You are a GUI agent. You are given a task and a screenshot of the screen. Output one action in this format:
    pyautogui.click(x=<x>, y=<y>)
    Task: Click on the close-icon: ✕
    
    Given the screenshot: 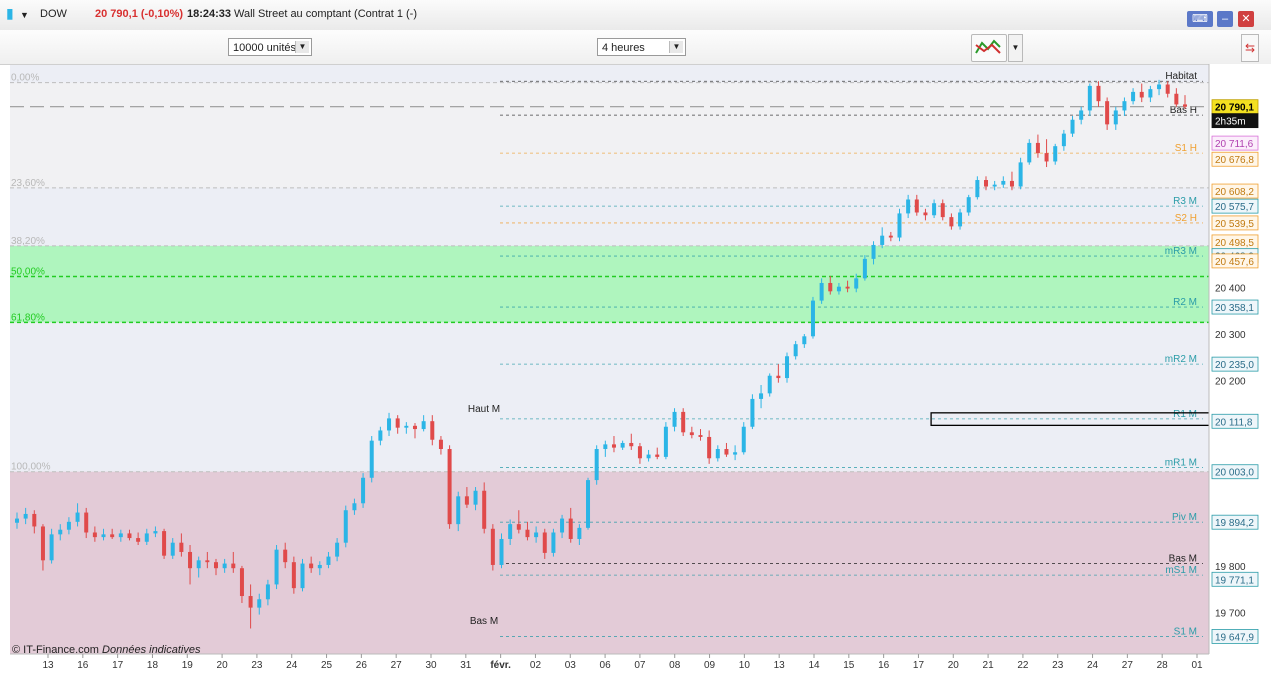 What is the action you would take?
    pyautogui.click(x=1246, y=19)
    